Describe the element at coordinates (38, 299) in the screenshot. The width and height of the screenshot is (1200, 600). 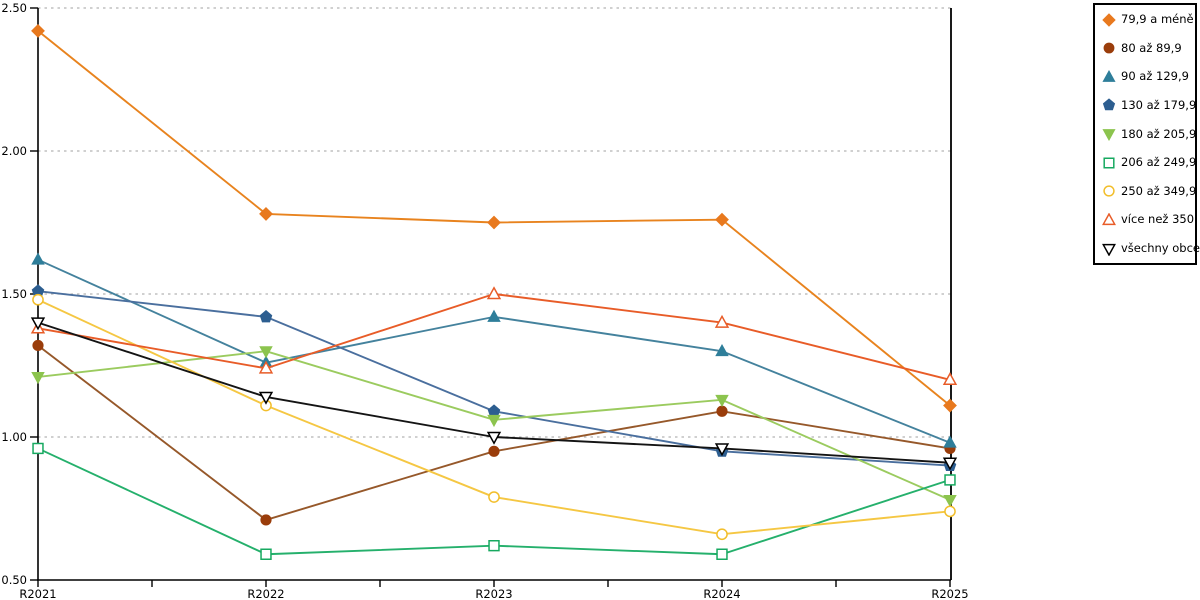
I see `marker-series-6-point-R2021` at that location.